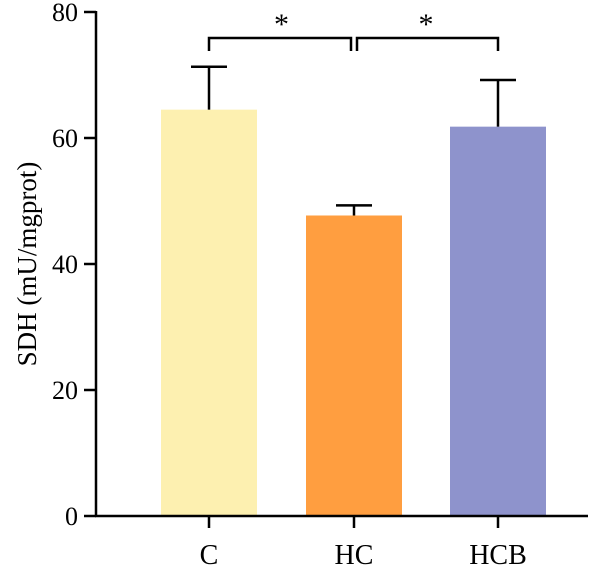  I want to click on bar-c, so click(209, 313).